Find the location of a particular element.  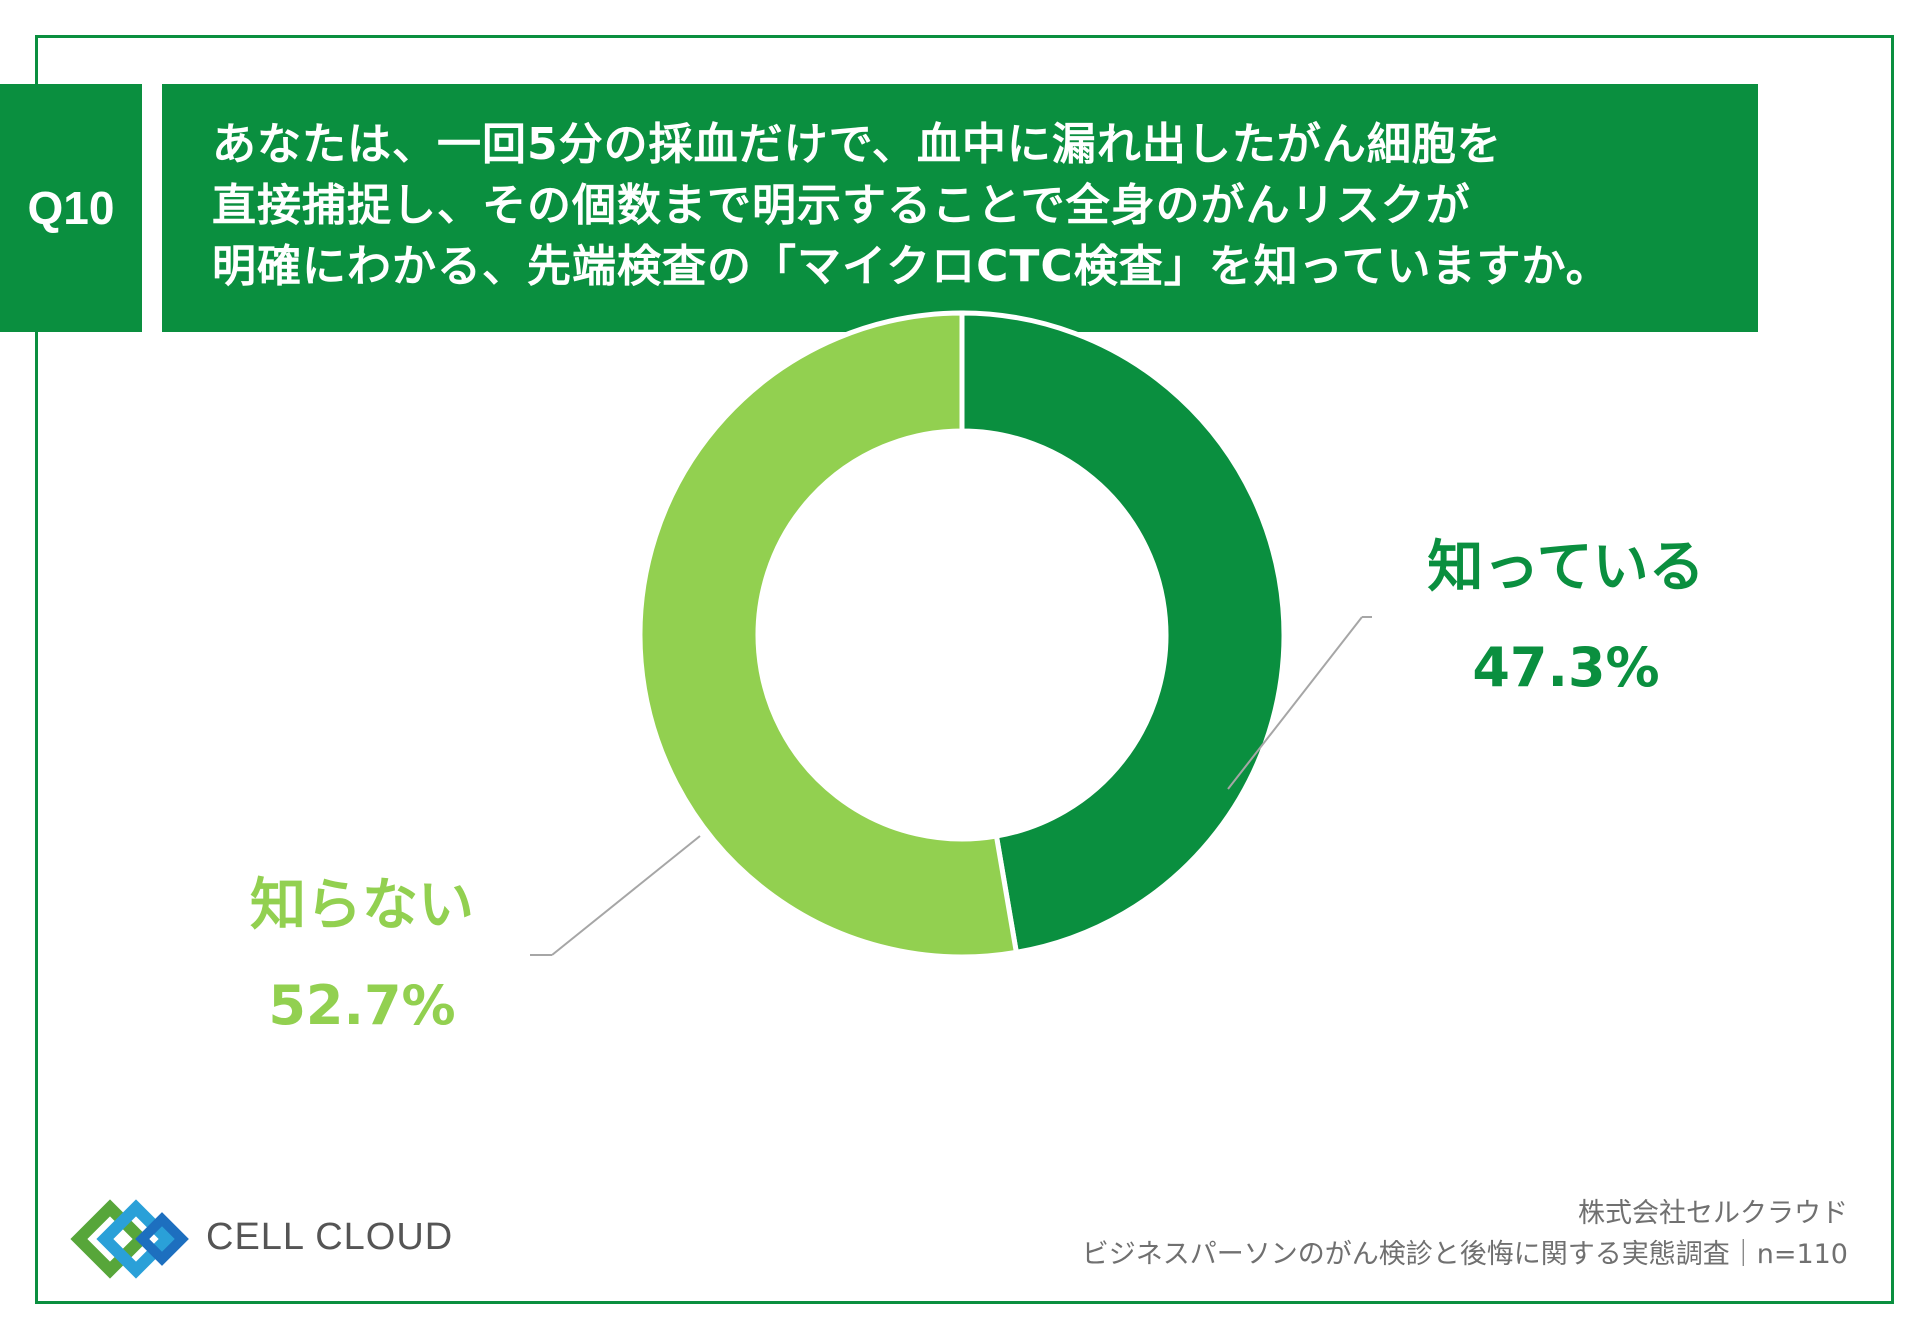

survey-caption: ビジネスパーソンのがん検診と後悔に関する実態調査｜n=110 is located at coordinates (1464, 1254).